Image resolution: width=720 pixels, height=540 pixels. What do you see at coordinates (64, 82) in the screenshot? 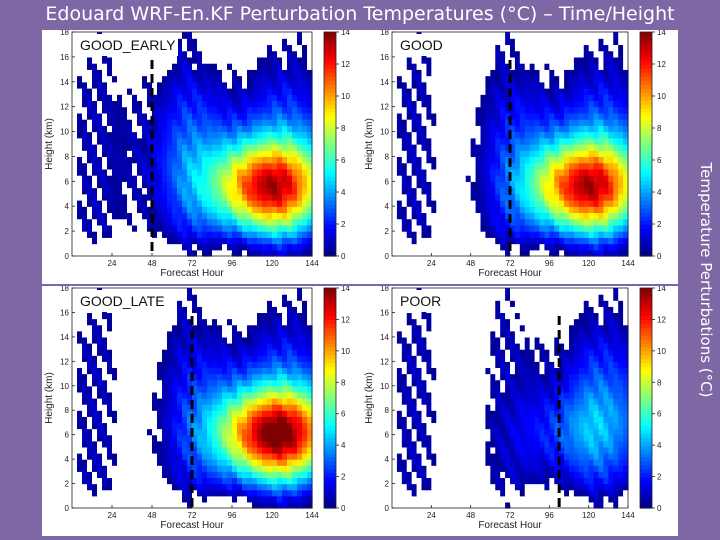
I see `y-tick-label: 14` at bounding box center [64, 82].